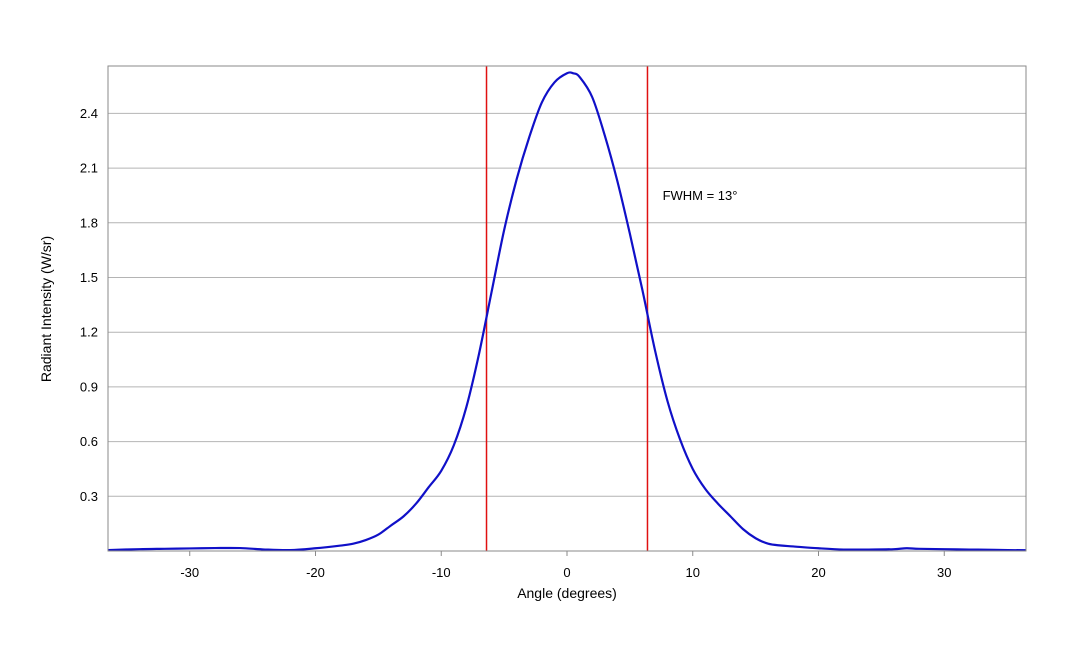 The height and width of the screenshot is (653, 1080). What do you see at coordinates (944, 572) in the screenshot?
I see `x-tick-label: 30` at bounding box center [944, 572].